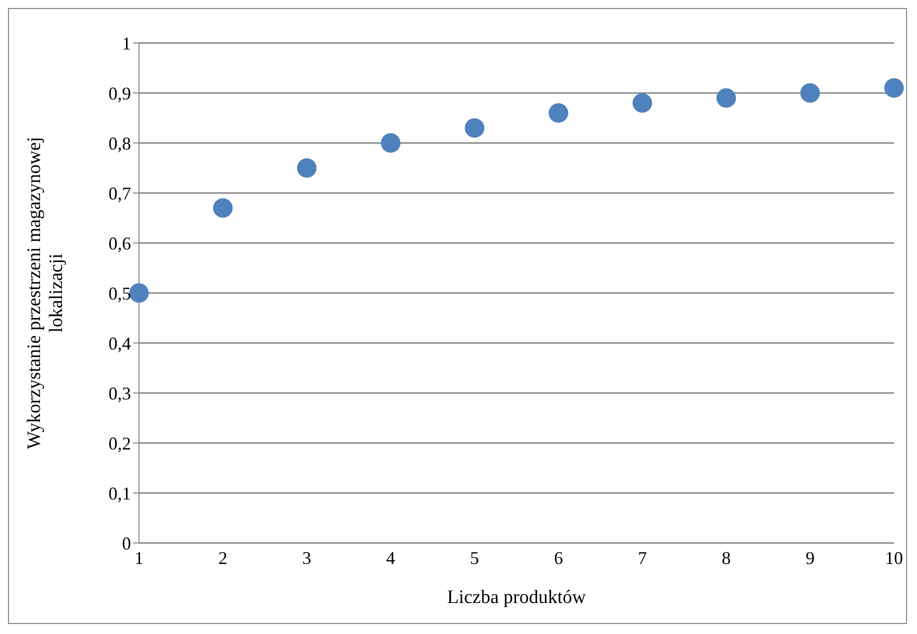  Describe the element at coordinates (119, 243) in the screenshot. I see `y-tick-label: 0,6` at that location.